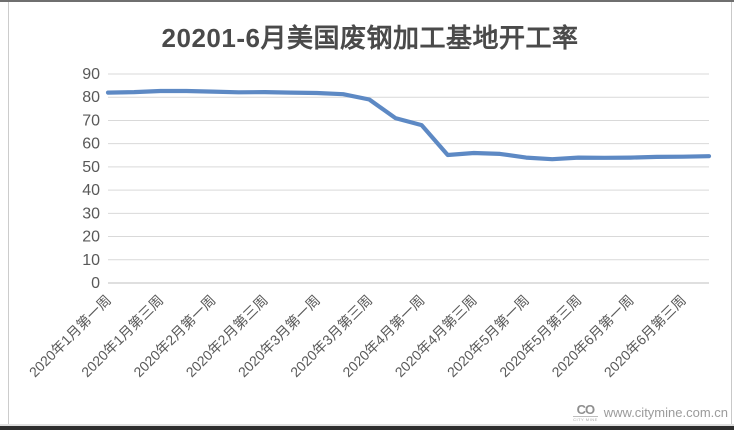  What do you see at coordinates (91, 74) in the screenshot?
I see `y-tick-label: 90` at bounding box center [91, 74].